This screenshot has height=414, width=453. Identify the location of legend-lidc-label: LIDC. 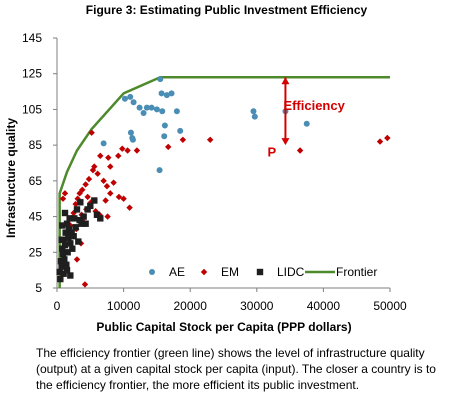
(291, 272).